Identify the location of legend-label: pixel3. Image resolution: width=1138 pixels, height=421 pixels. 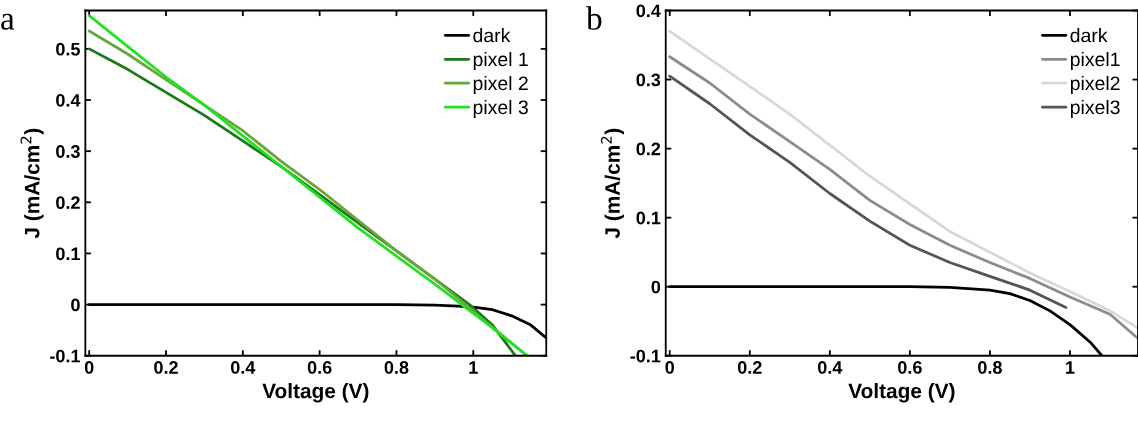
(1095, 109).